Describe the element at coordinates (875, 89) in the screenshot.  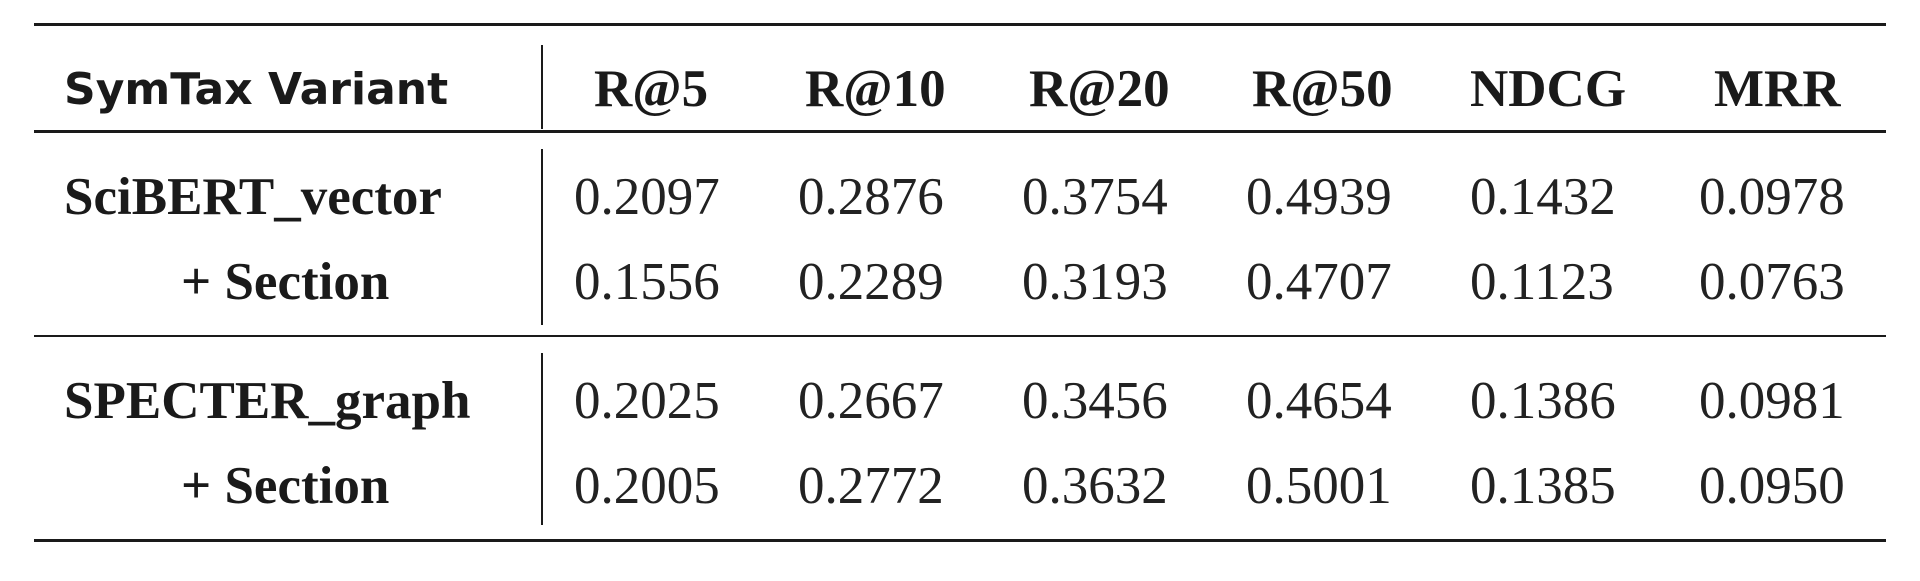
I see `header-r10: R@10` at that location.